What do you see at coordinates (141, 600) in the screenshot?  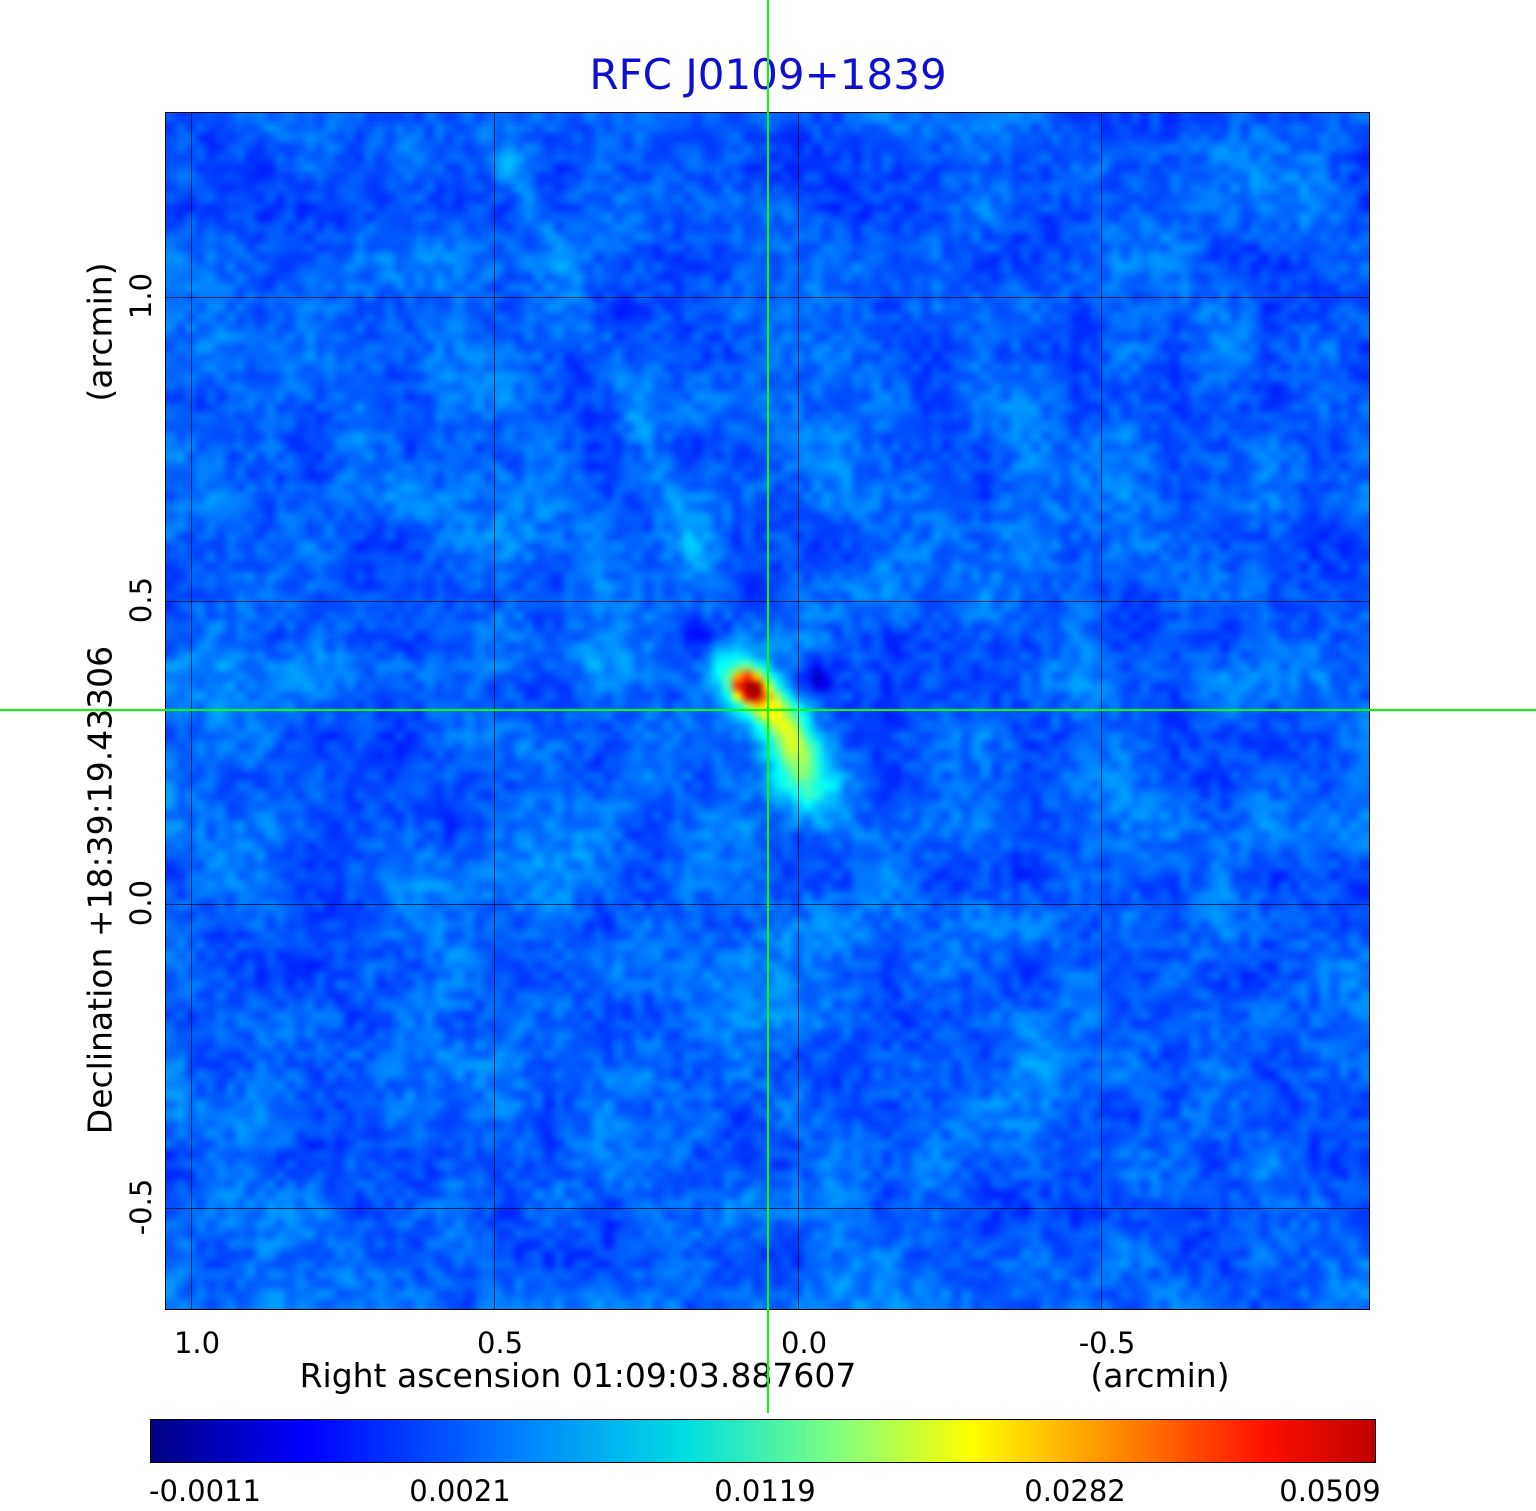 I see `y-tick-label: 0.5` at bounding box center [141, 600].